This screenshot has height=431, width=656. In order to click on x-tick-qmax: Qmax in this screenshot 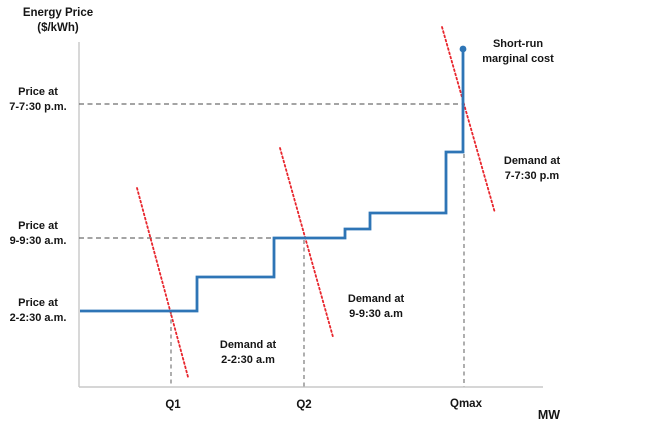, I will do `click(466, 404)`.